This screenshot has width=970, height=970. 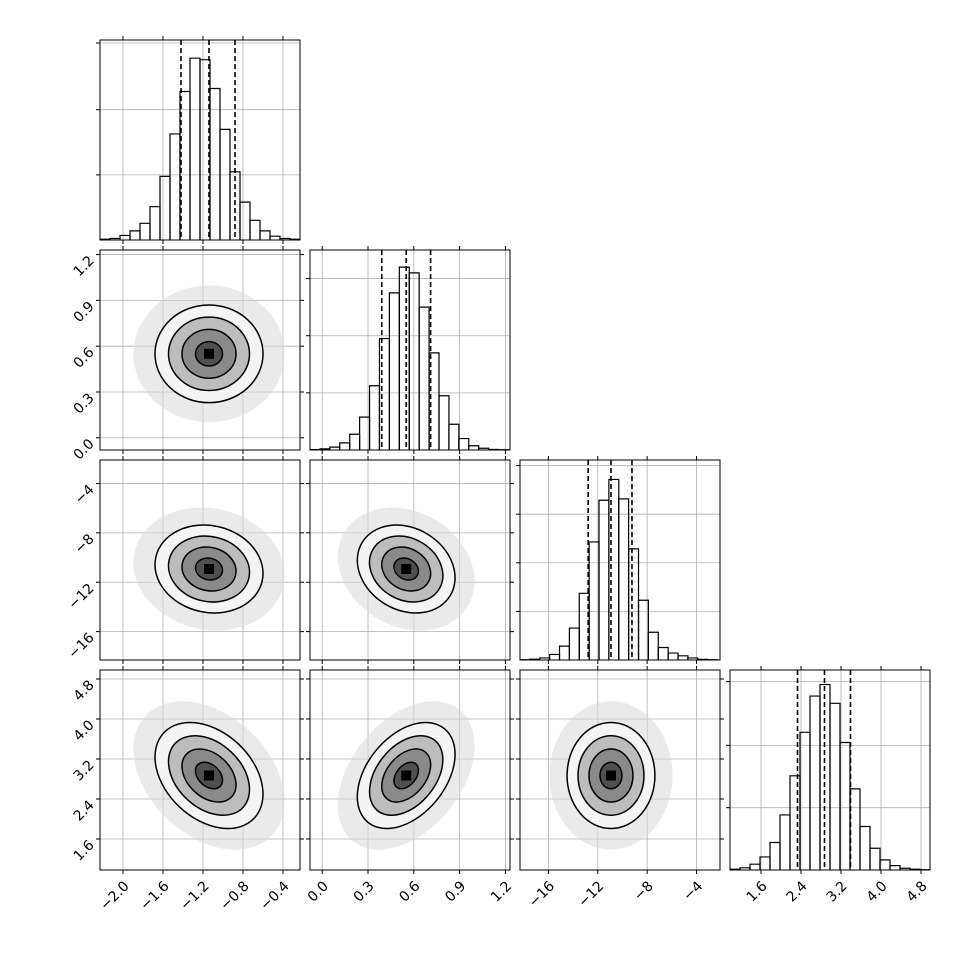 I want to click on x-tick-label: 0.6, so click(x=409, y=891).